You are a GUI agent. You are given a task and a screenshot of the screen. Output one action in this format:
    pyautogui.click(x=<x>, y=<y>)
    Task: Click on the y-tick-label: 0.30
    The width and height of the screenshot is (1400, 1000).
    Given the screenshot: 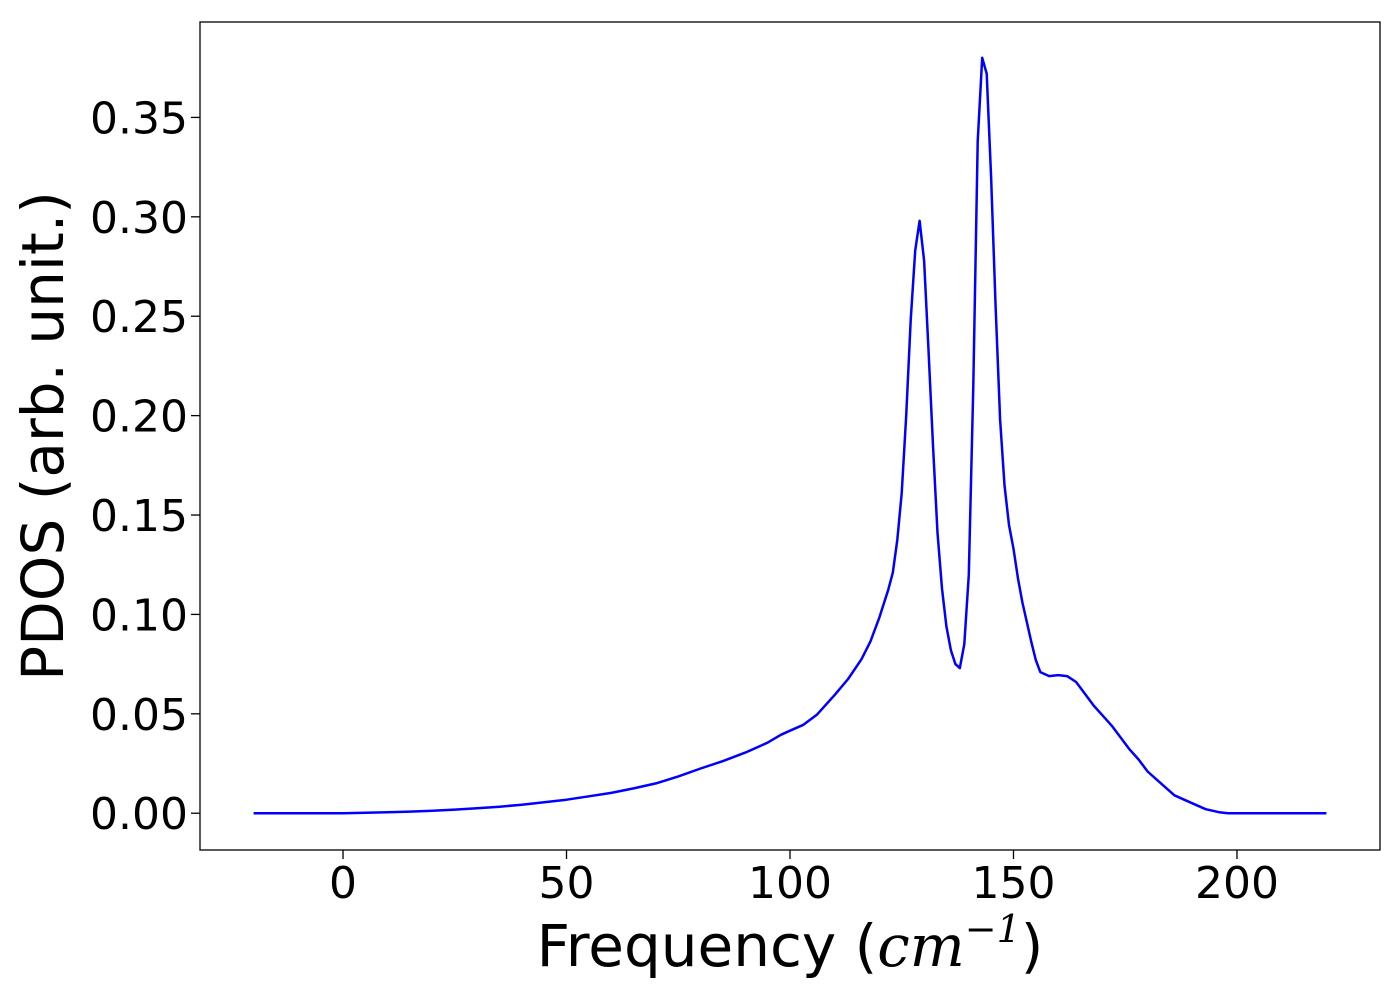 What is the action you would take?
    pyautogui.click(x=139, y=218)
    